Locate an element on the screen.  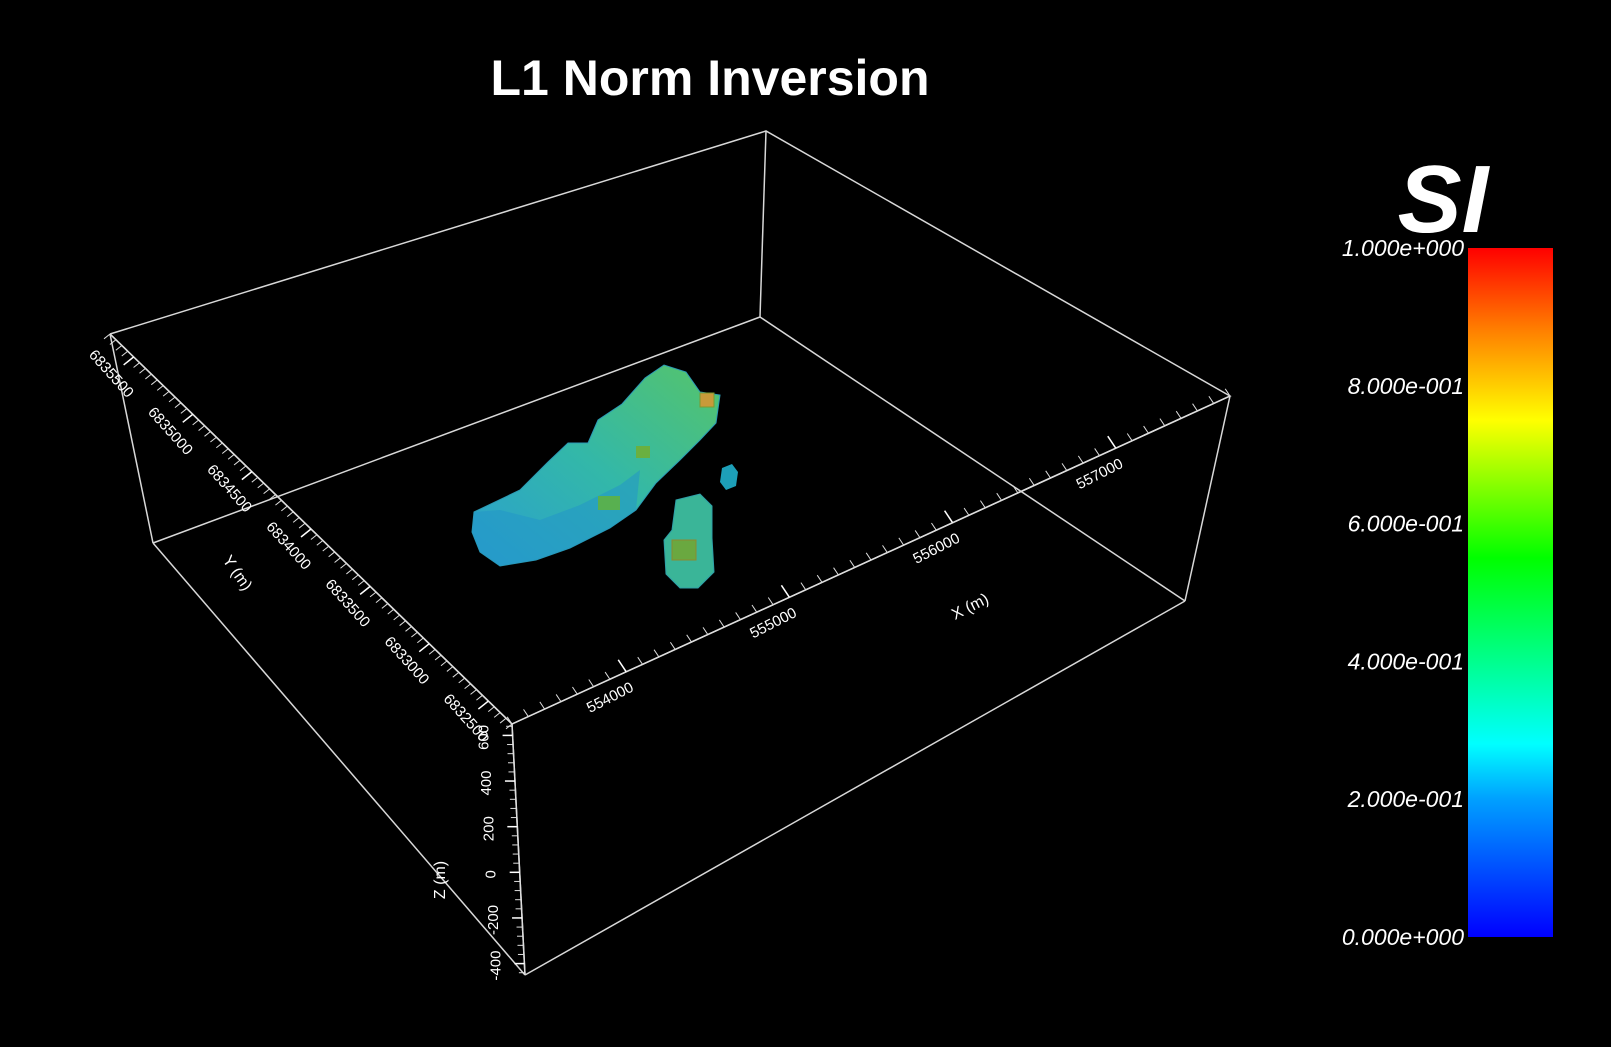
colorbar-tick-label: 6.000e-001 is located at coordinates (1406, 524).